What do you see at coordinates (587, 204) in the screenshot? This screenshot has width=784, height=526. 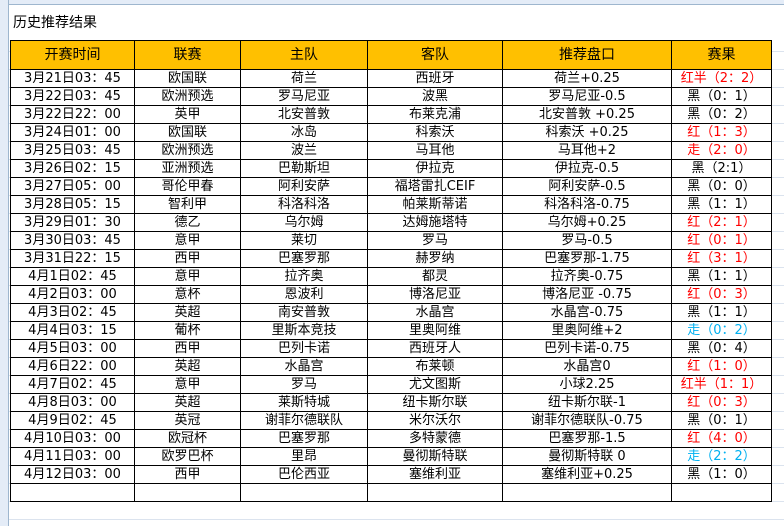 I see `pick-cell: 科洛科洛-0.75` at bounding box center [587, 204].